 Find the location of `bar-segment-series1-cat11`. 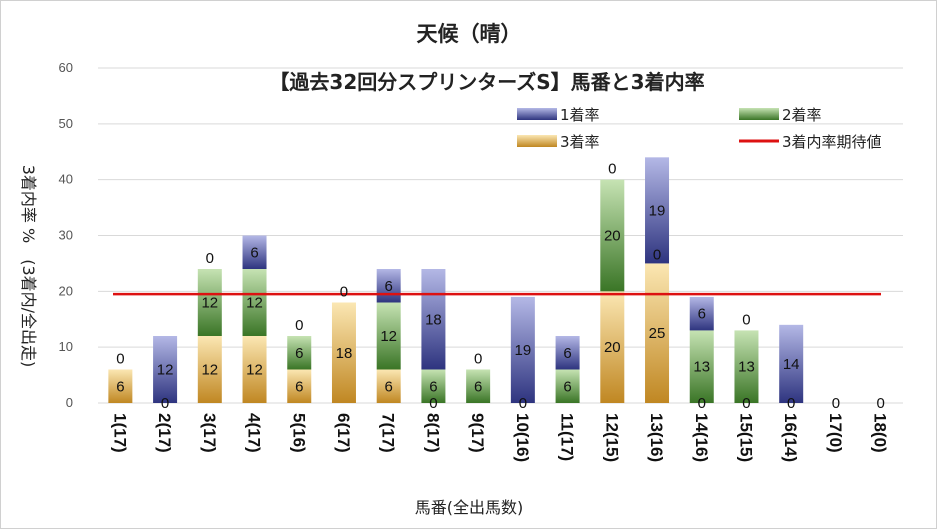

bar-segment-series1-cat11 is located at coordinates (567, 353).